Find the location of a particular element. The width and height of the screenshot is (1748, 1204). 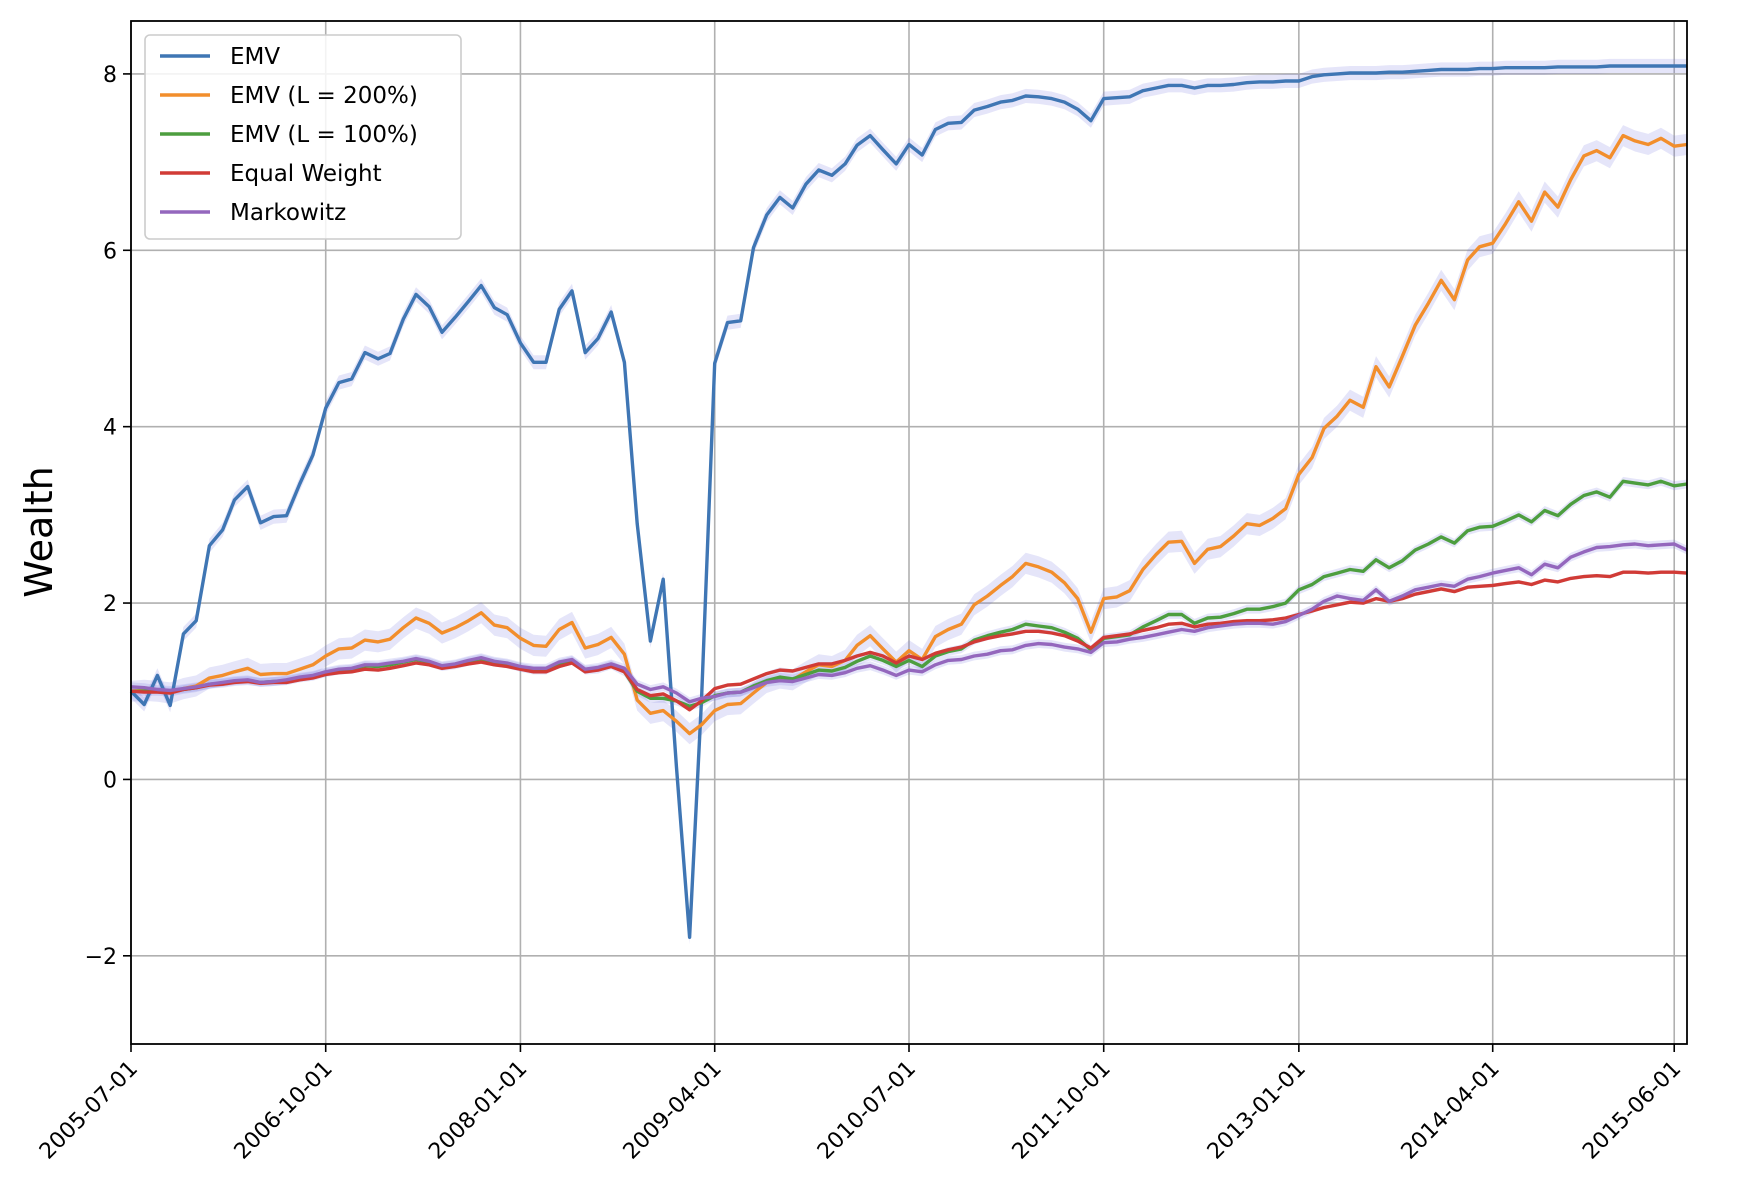

legend-item: Markowitz is located at coordinates (253, 213).